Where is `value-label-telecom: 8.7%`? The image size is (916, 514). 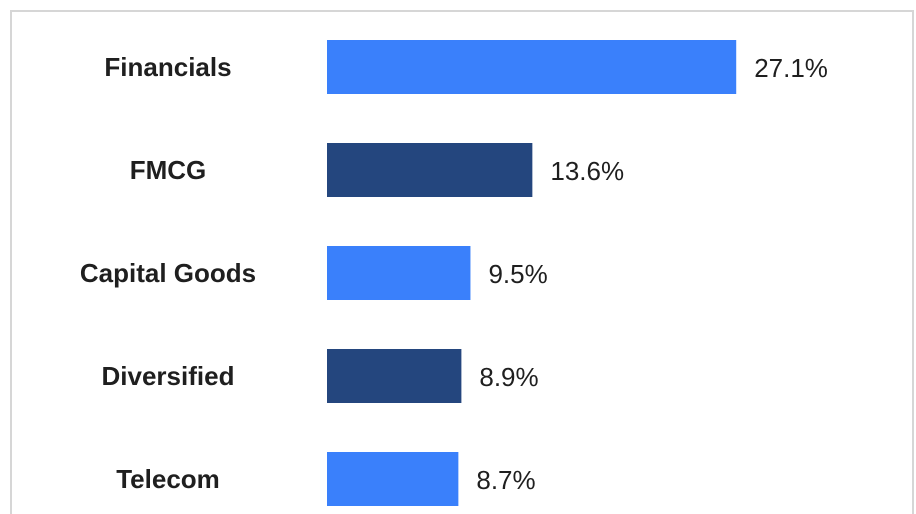
value-label-telecom: 8.7% is located at coordinates (505, 480).